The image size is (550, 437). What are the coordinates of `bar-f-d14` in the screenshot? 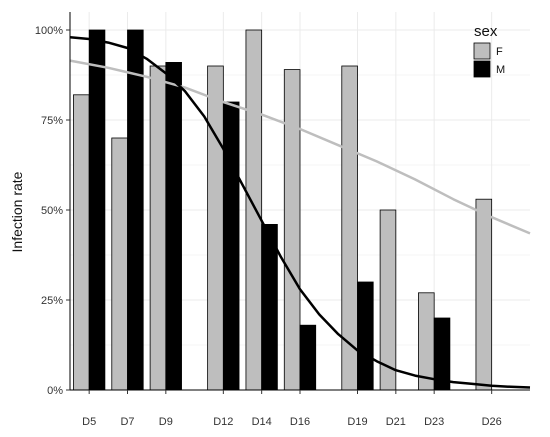 It's located at (254, 210).